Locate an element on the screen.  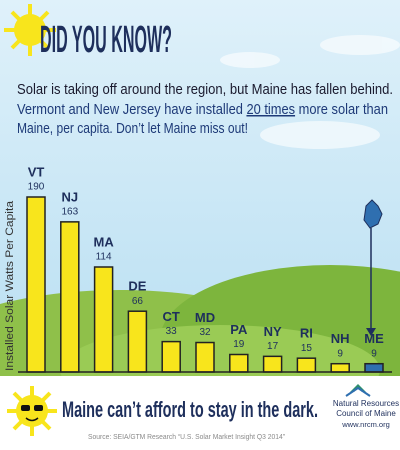
body-text: more solar than is located at coordinates (341, 109).